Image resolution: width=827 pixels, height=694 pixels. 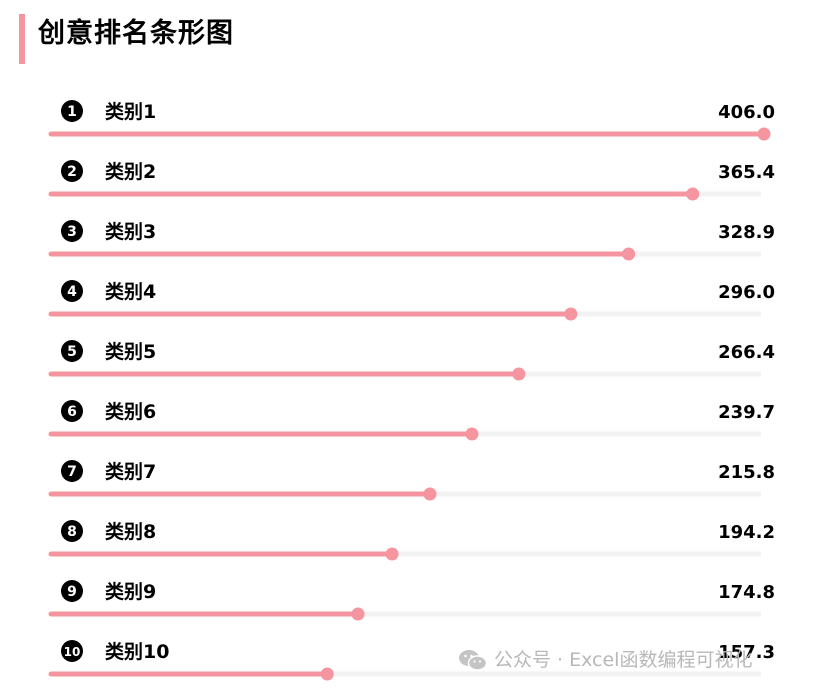 I want to click on rank-number: 3, so click(x=72, y=232).